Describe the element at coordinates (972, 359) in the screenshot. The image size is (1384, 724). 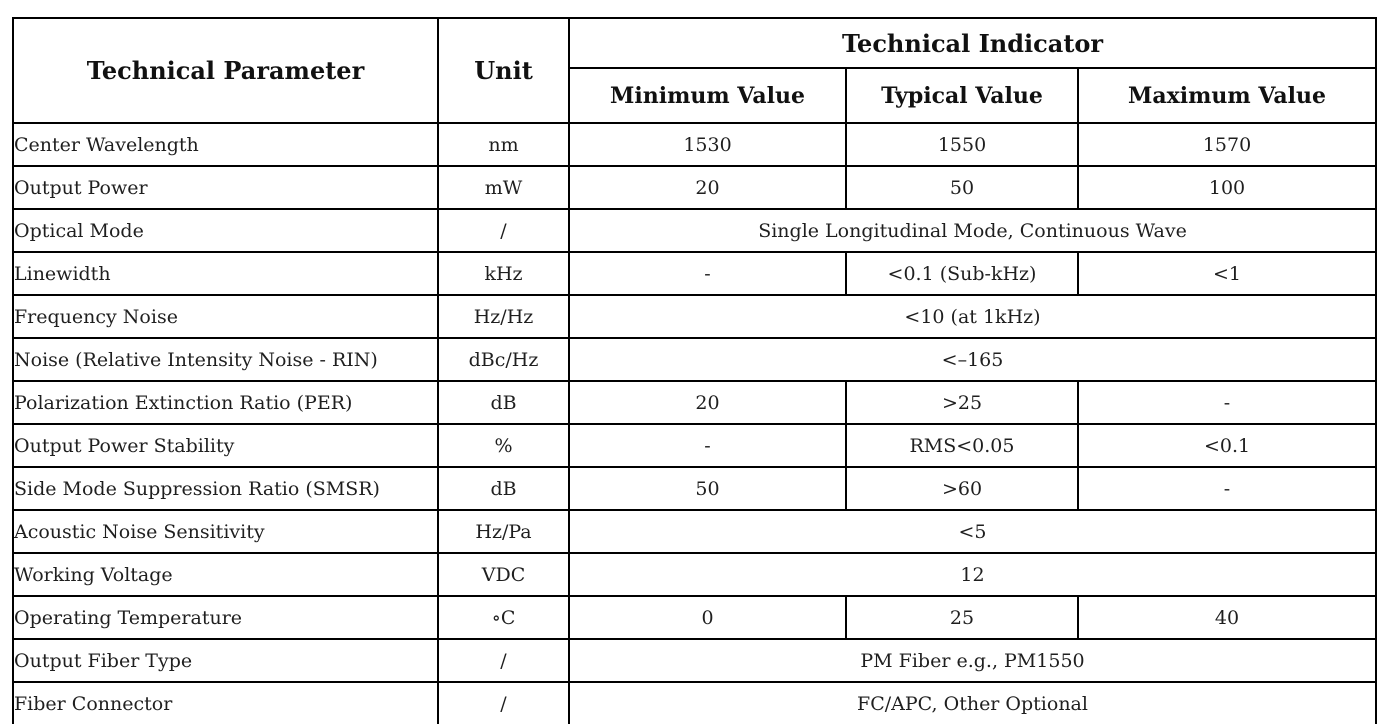
I see `merged-value-cell: <–165` at that location.